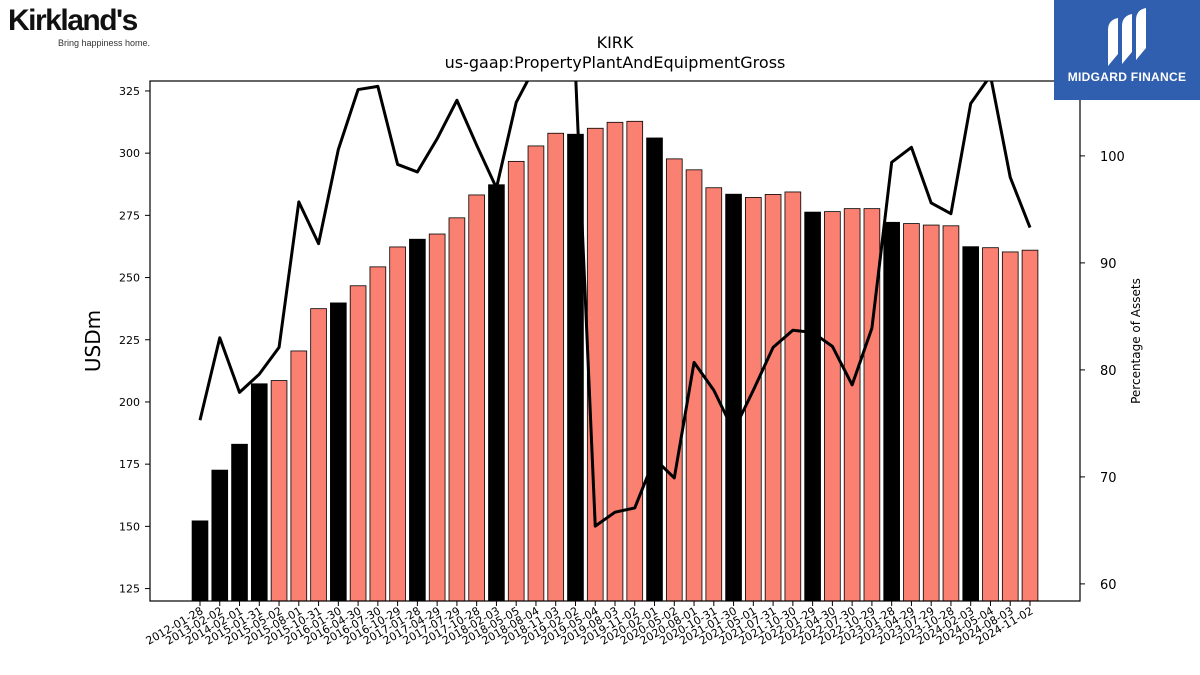  I want to click on midgard-finance-logo: MIDGARD FINANCE, so click(1127, 50).